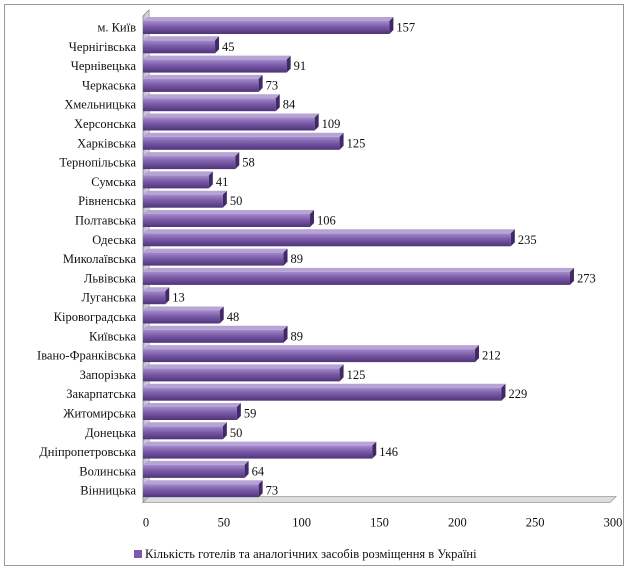 Image resolution: width=629 pixels, height=571 pixels. What do you see at coordinates (86, 356) in the screenshot?
I see `category-label: Івано-Франківська` at bounding box center [86, 356].